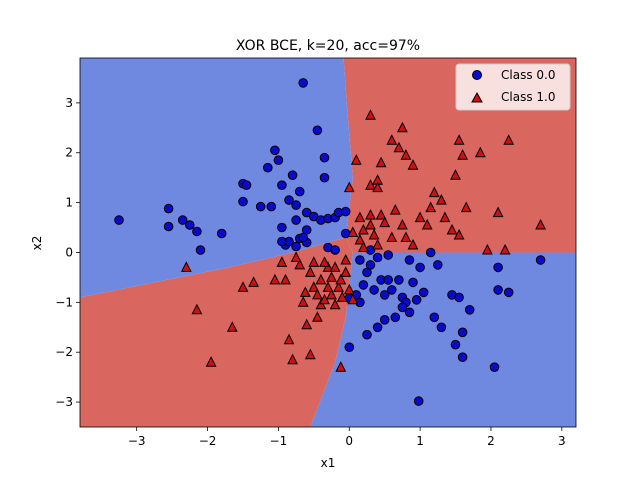 The height and width of the screenshot is (480, 640). I want to click on y-tick-label: −1, so click(64, 302).